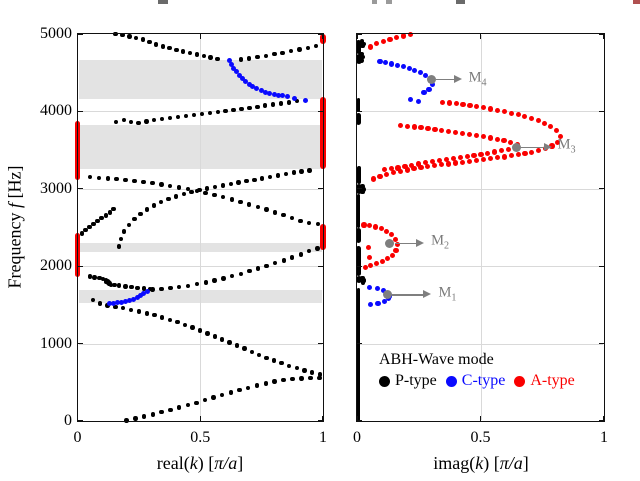 The image size is (640, 481). Describe the element at coordinates (68, 420) in the screenshot. I see `y-tick-label: 0` at that location.